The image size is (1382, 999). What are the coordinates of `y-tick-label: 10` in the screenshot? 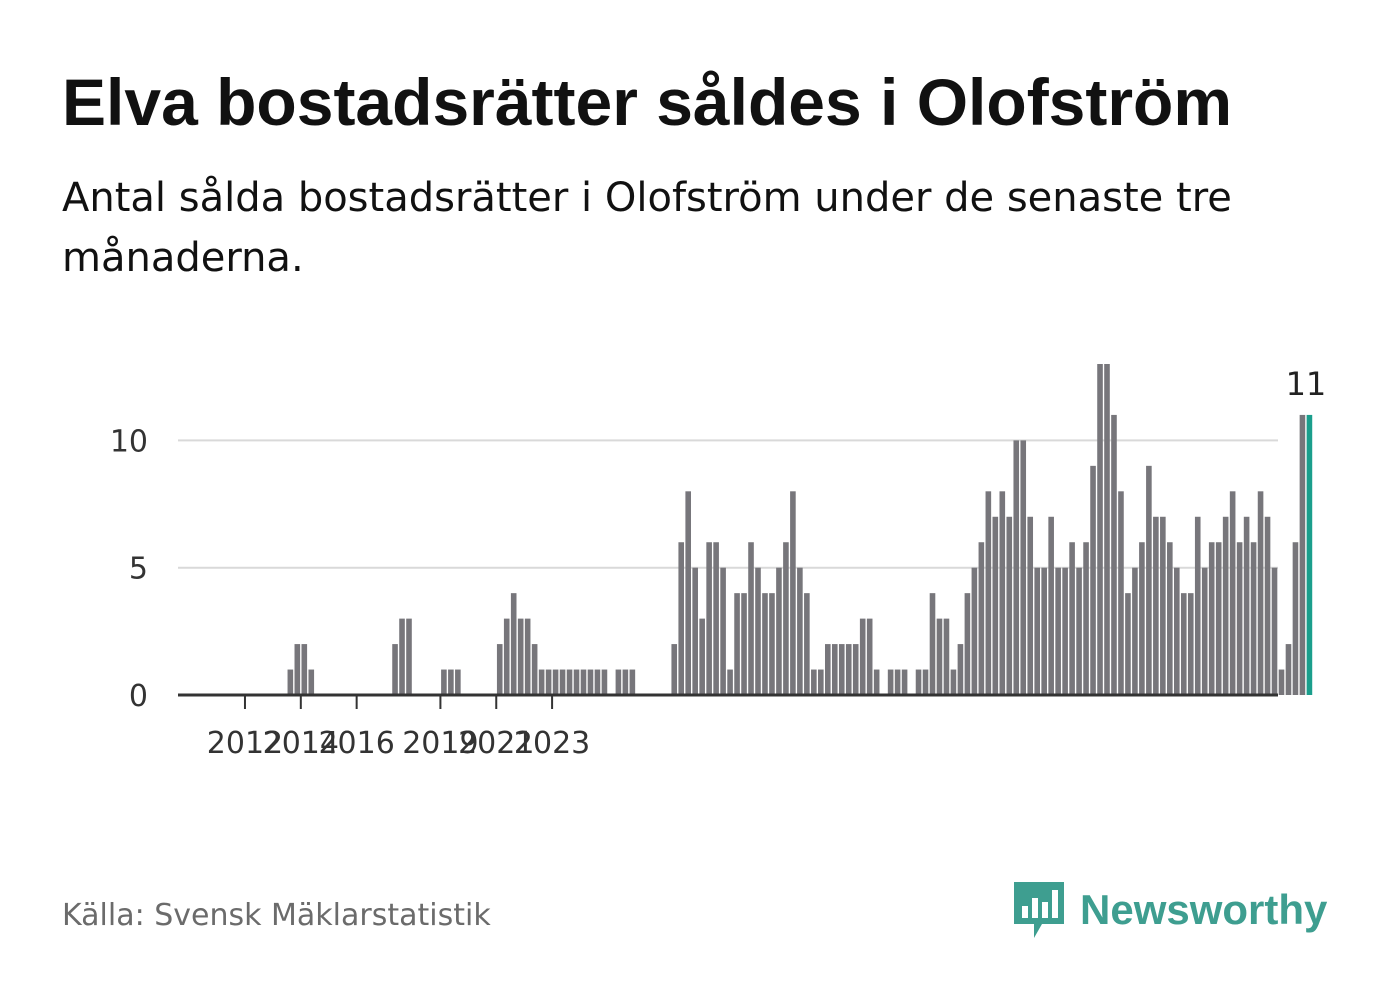 It's located at (129, 441).